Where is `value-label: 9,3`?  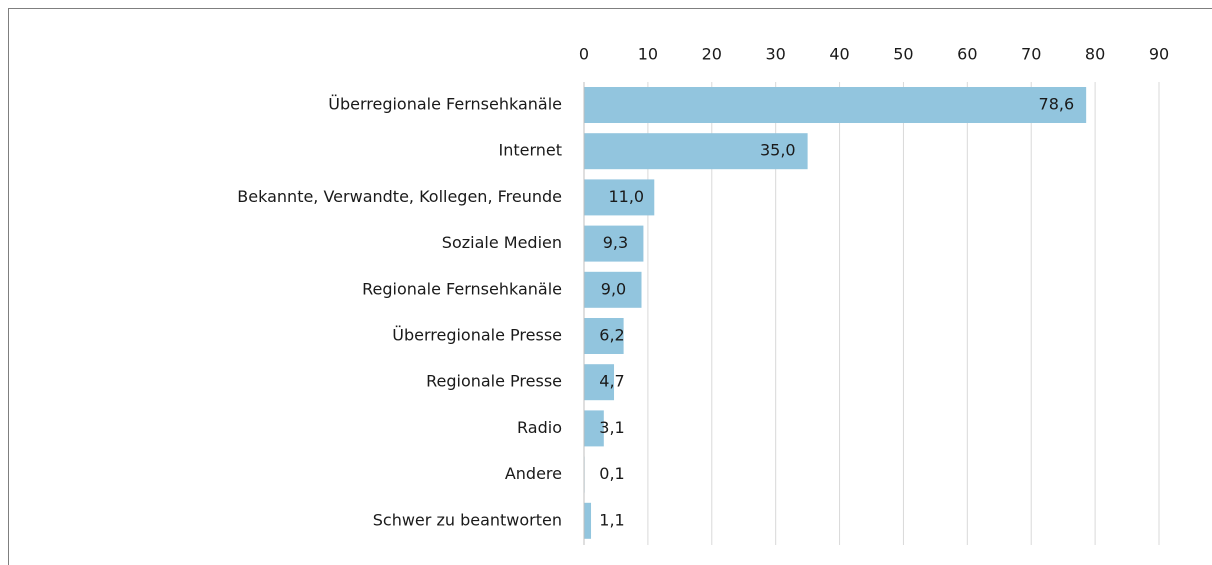
value-label: 9,3 is located at coordinates (615, 242).